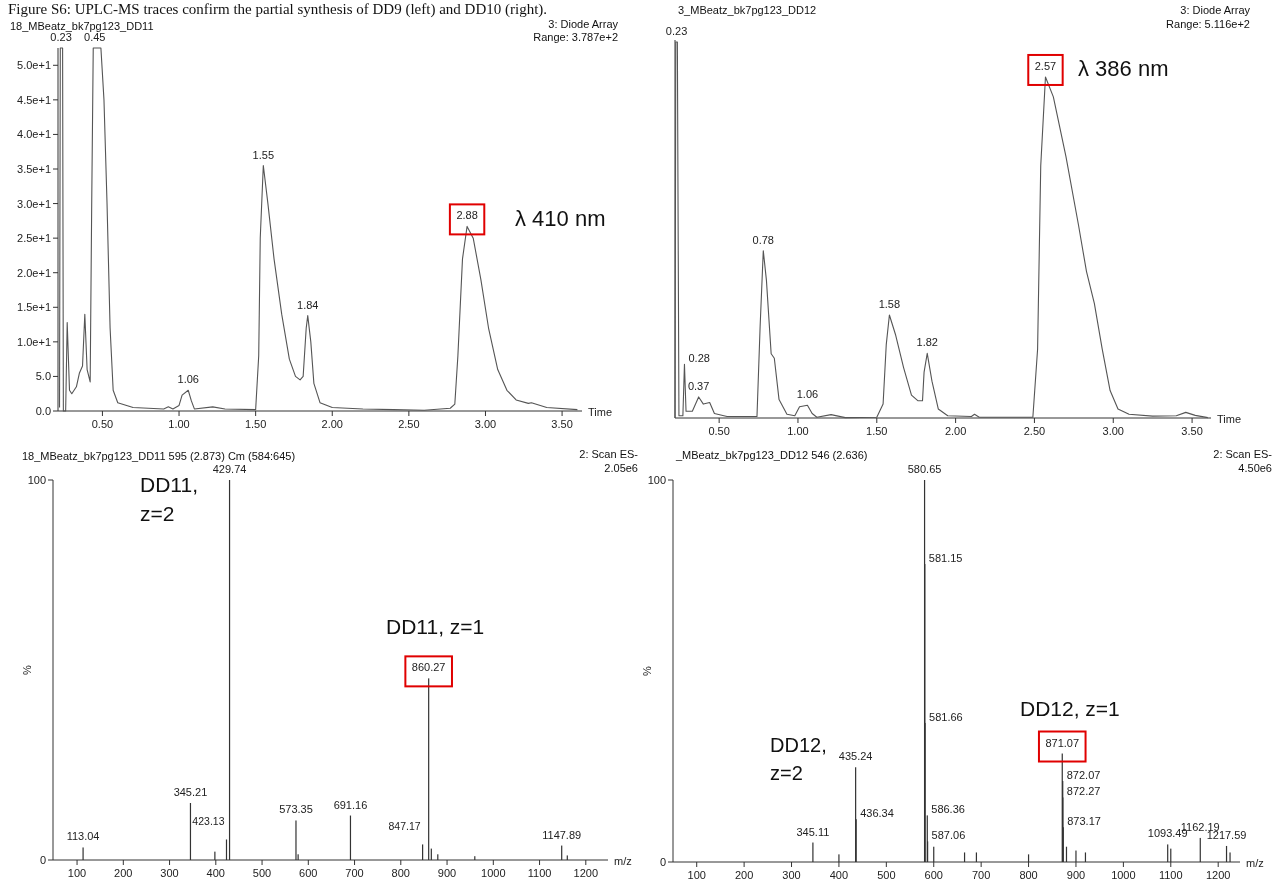 The width and height of the screenshot is (1277, 888). I want to click on x-tick-label: 1100, so click(539, 873).